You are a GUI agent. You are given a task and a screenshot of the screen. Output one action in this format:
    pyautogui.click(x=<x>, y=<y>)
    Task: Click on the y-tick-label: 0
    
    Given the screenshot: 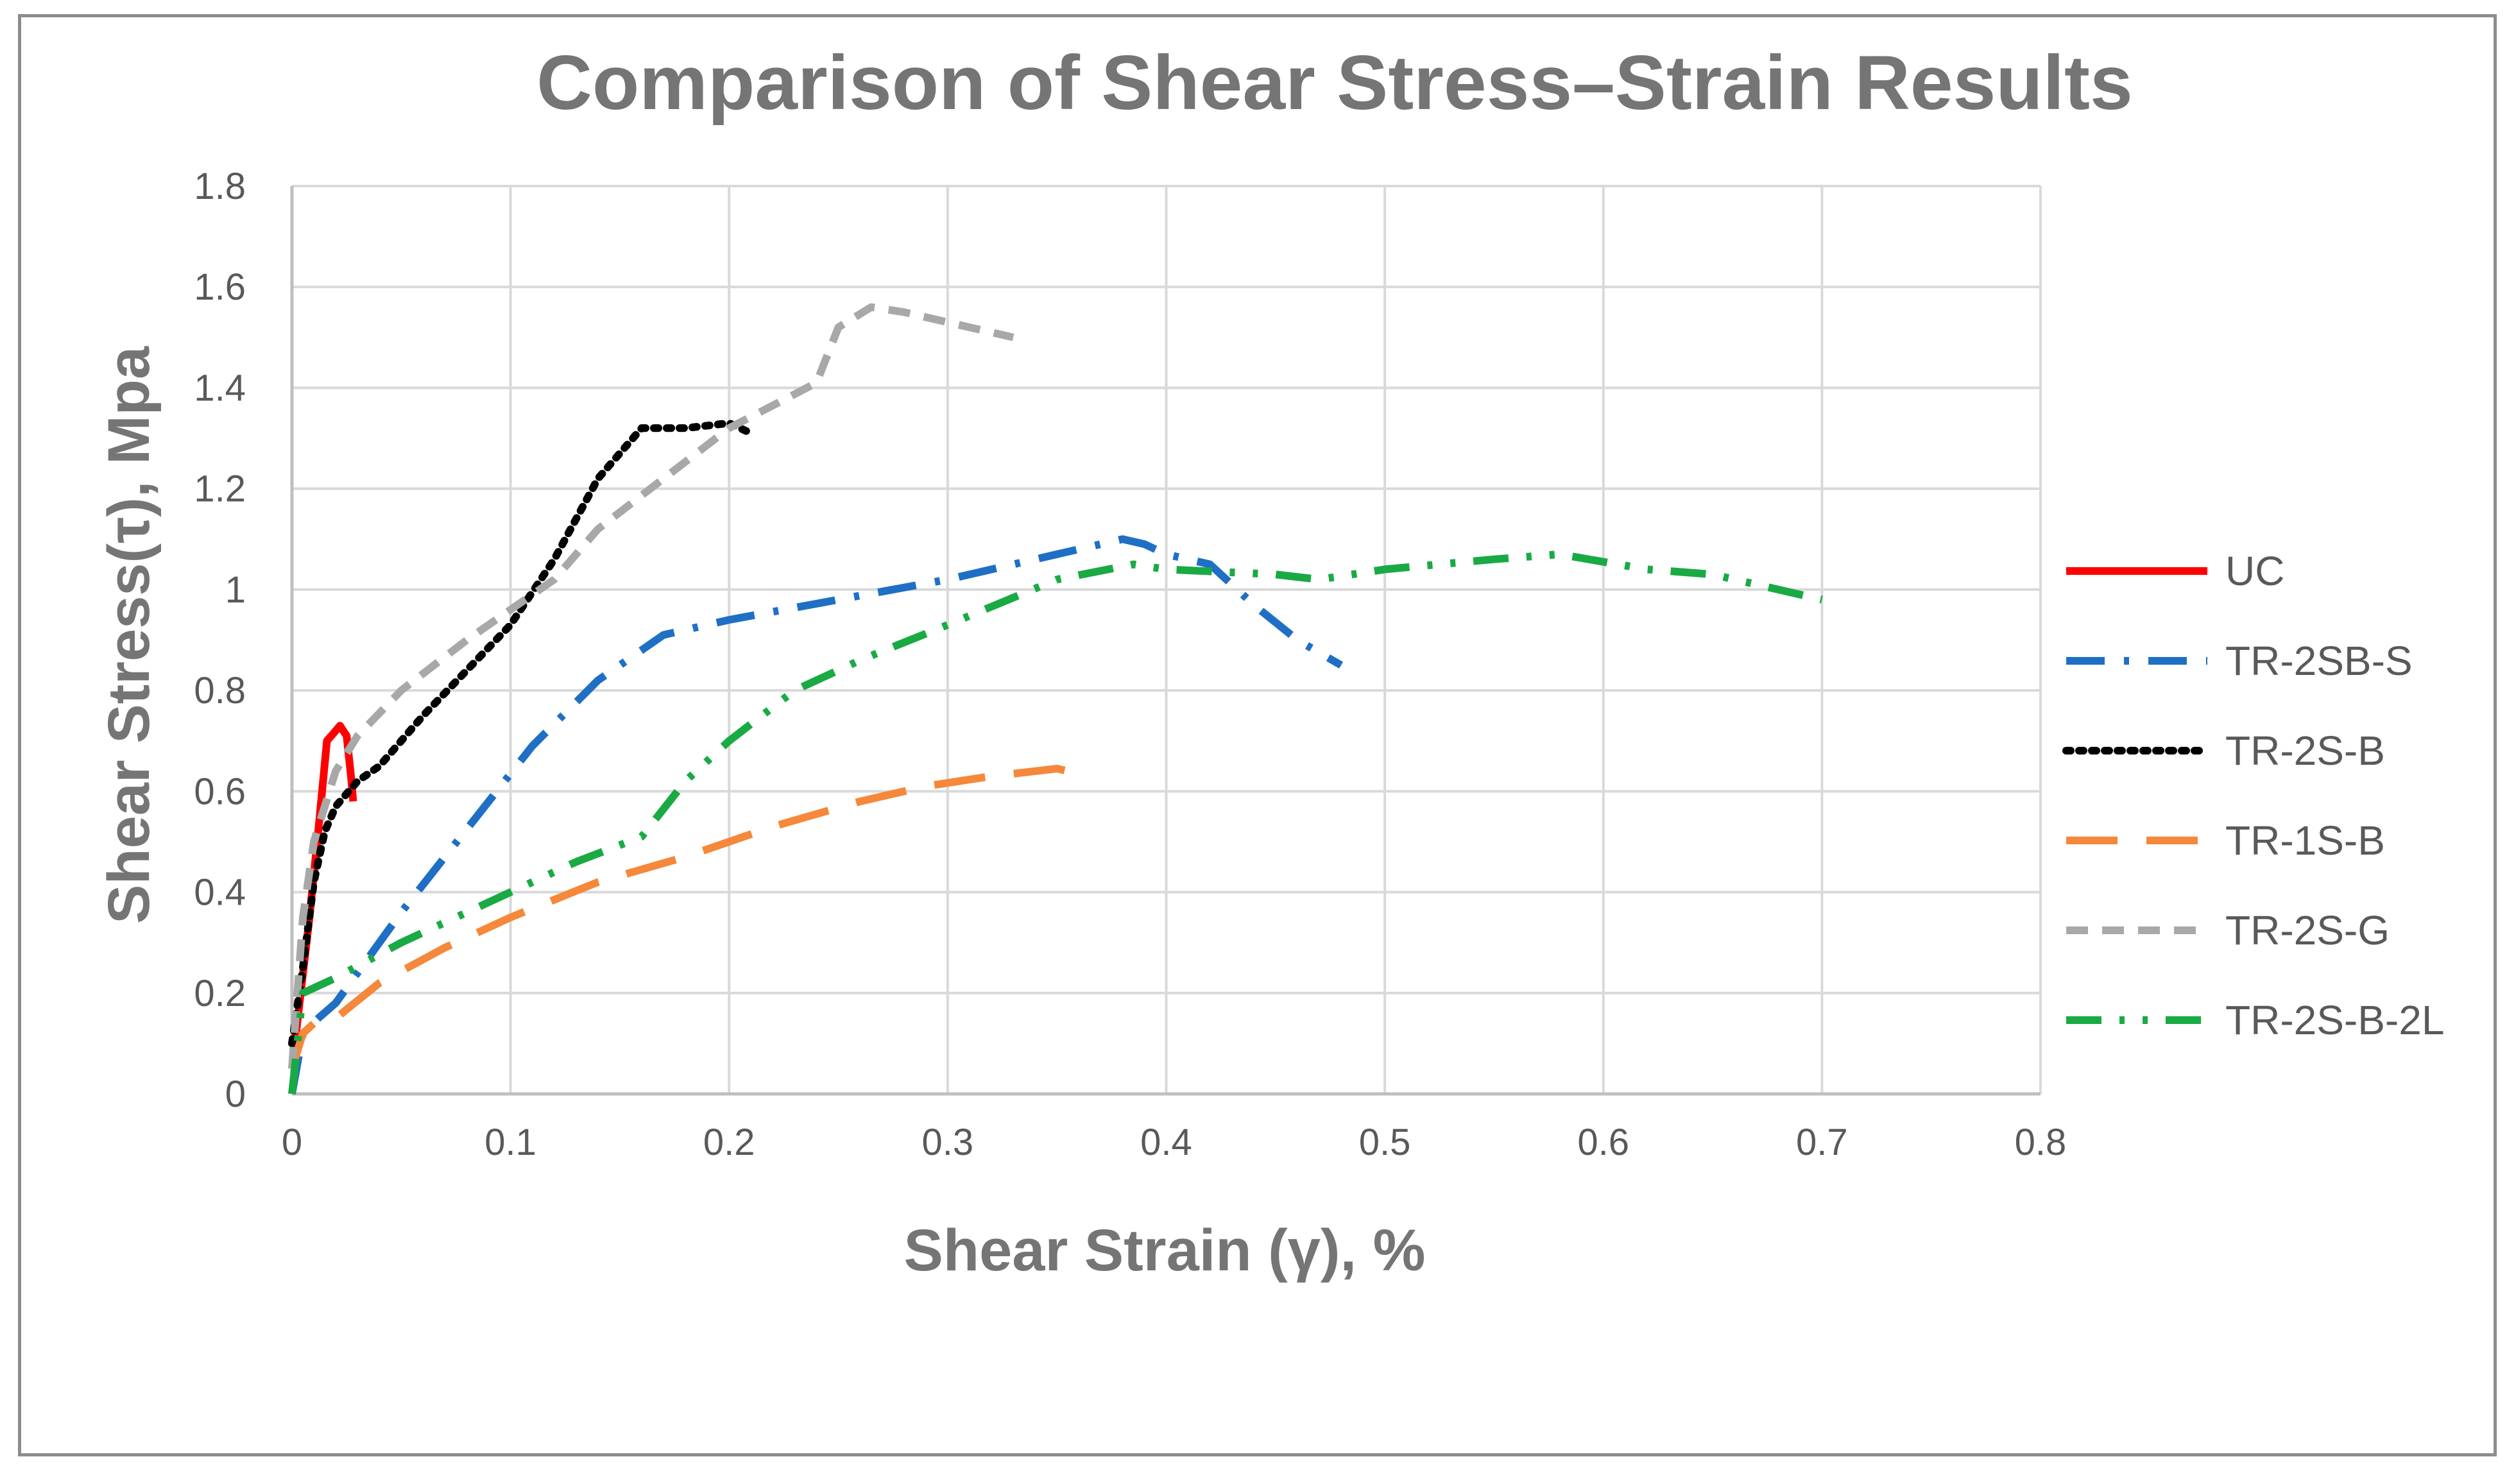 What is the action you would take?
    pyautogui.click(x=236, y=1094)
    